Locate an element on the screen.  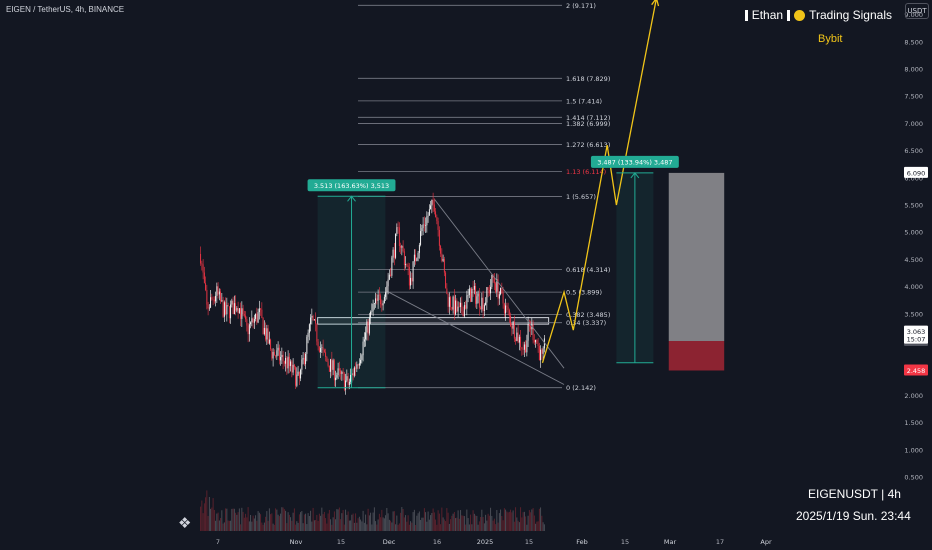
fib-label: 1 (5.657) is located at coordinates (581, 197).